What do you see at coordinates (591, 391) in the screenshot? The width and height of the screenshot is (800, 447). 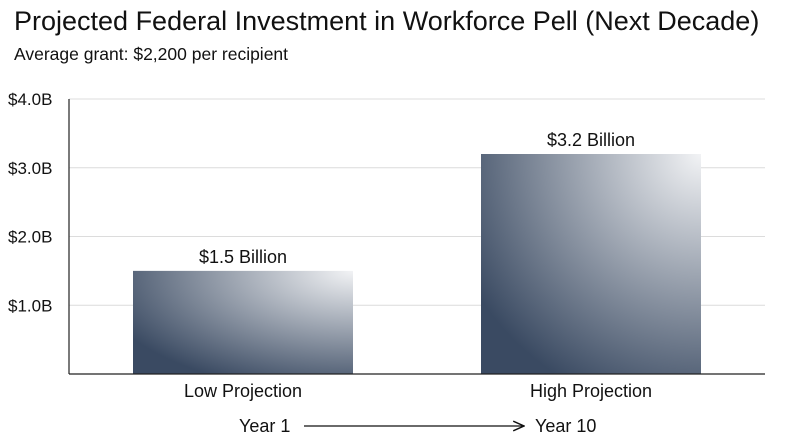 I see `x-category-label: High Projection` at bounding box center [591, 391].